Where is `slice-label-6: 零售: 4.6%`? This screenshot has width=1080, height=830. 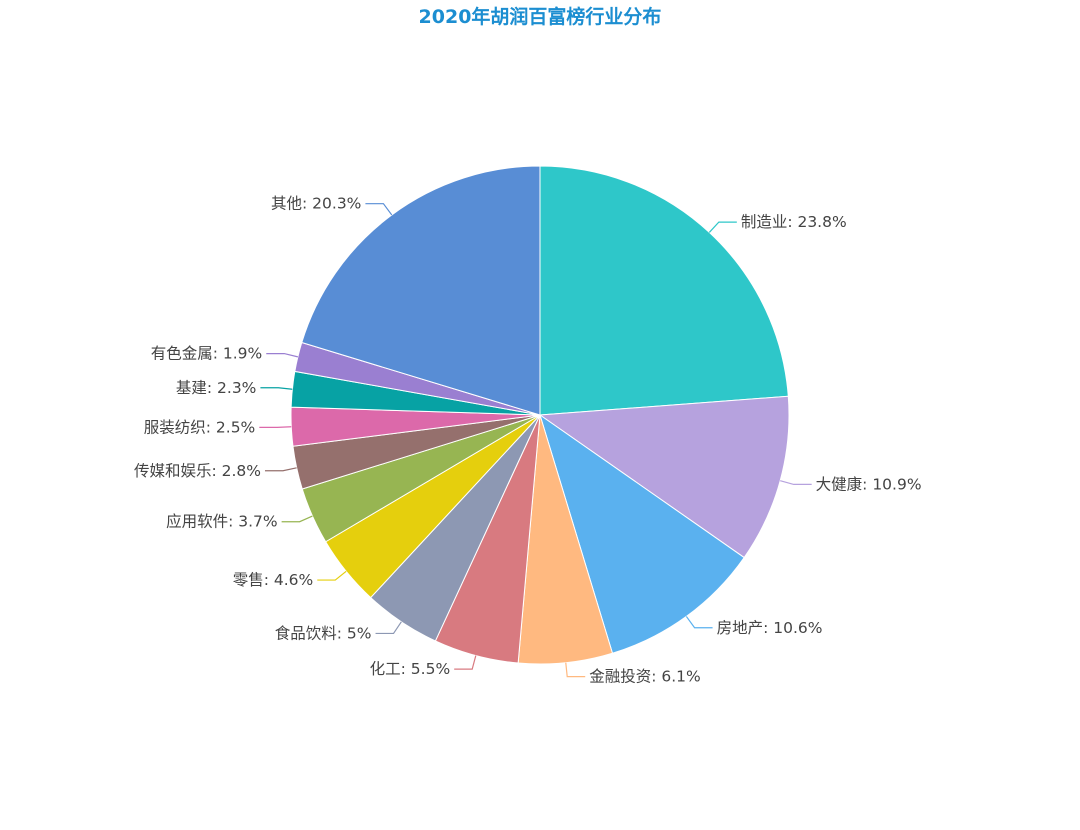 slice-label-6: 零售: 4.6% is located at coordinates (273, 580).